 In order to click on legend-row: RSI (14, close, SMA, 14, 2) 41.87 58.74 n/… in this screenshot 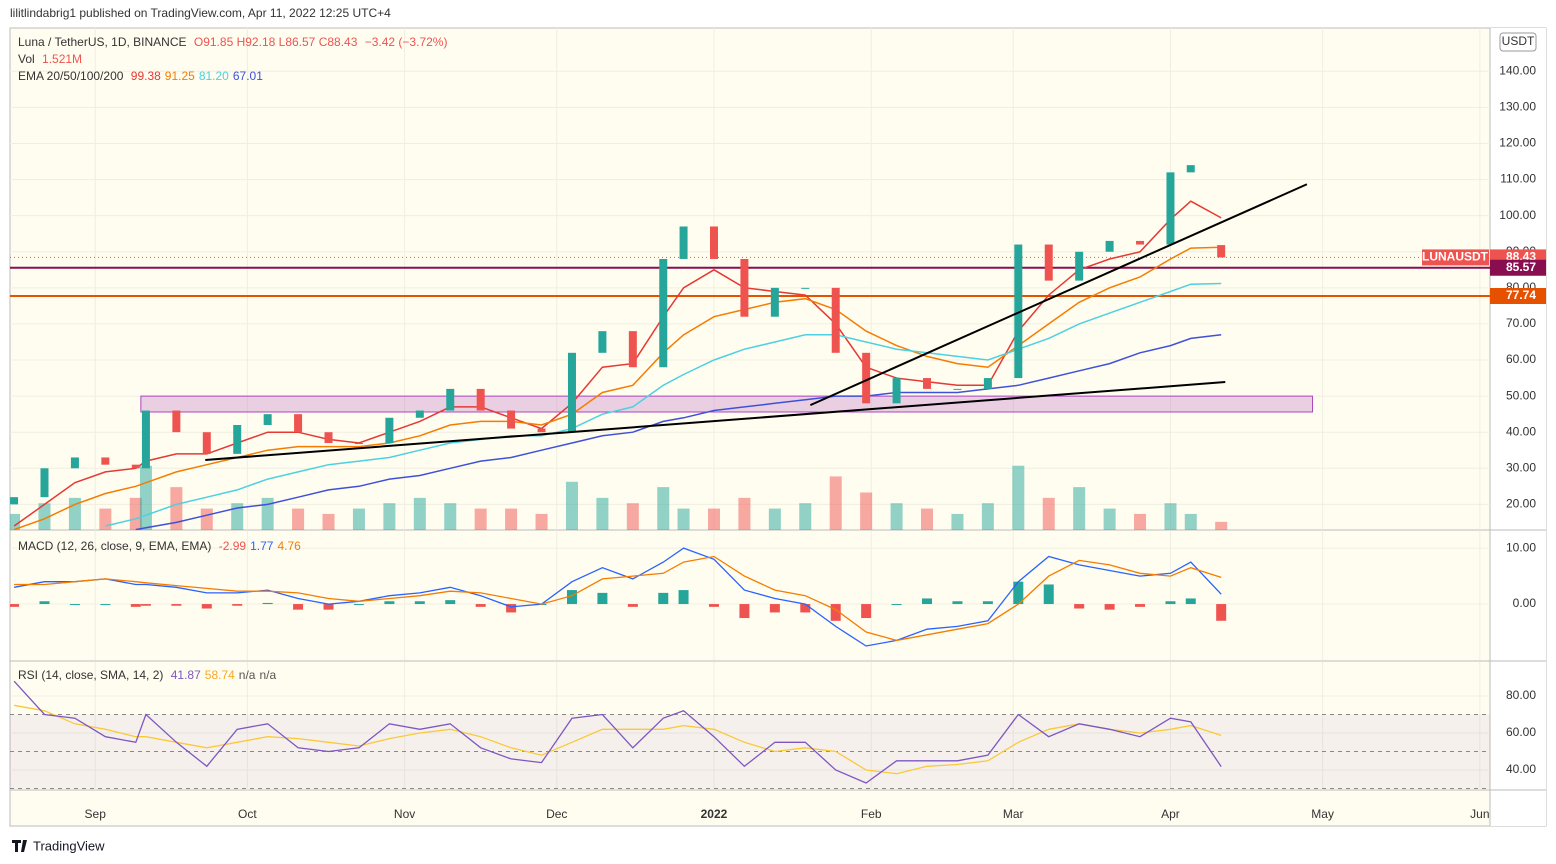, I will do `click(149, 675)`.